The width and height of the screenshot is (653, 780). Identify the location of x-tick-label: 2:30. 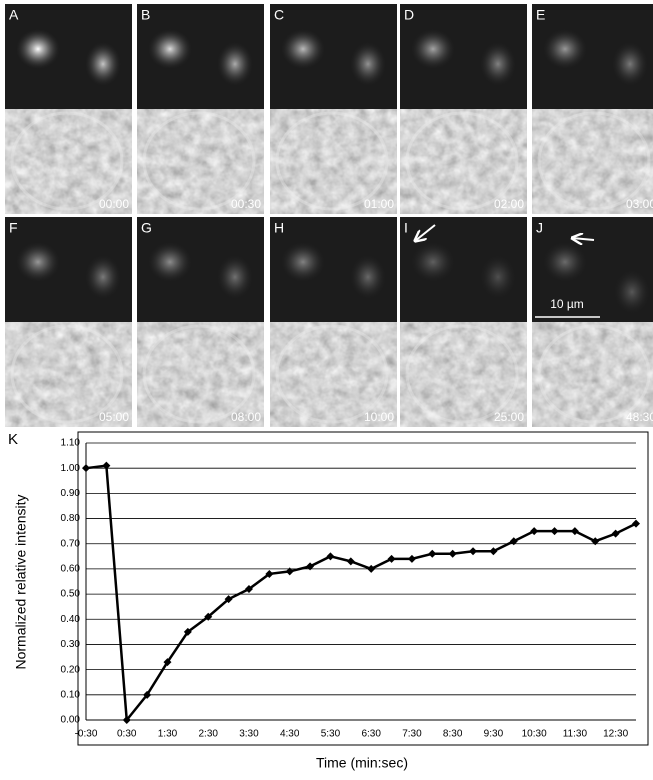
(208, 734).